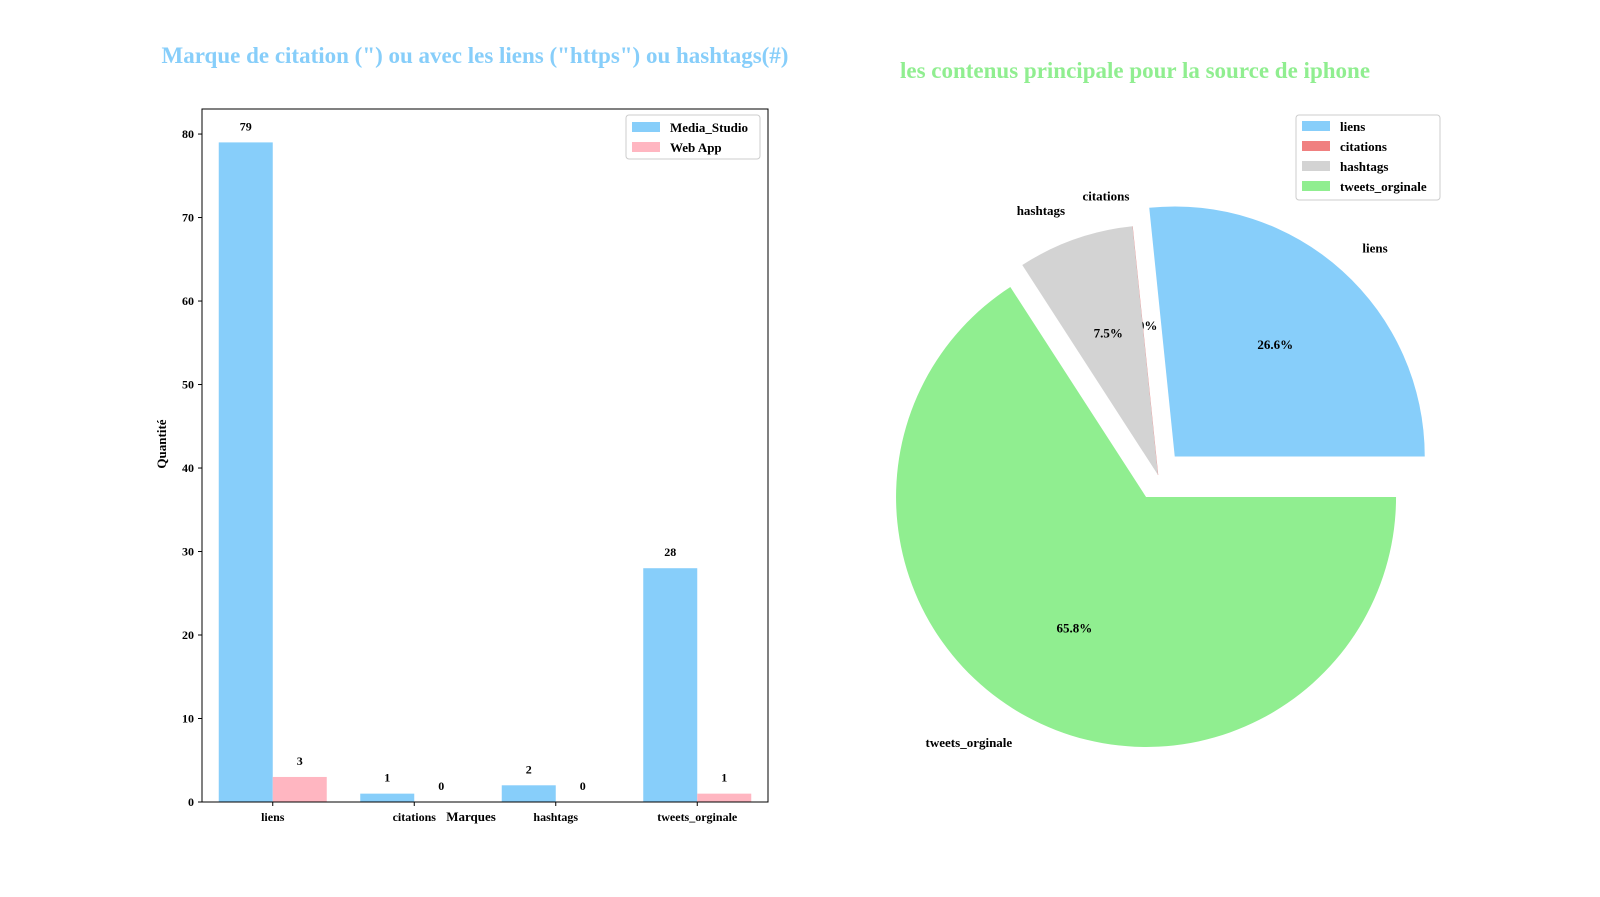  What do you see at coordinates (245, 472) in the screenshot?
I see `bar-media-studio-liens` at bounding box center [245, 472].